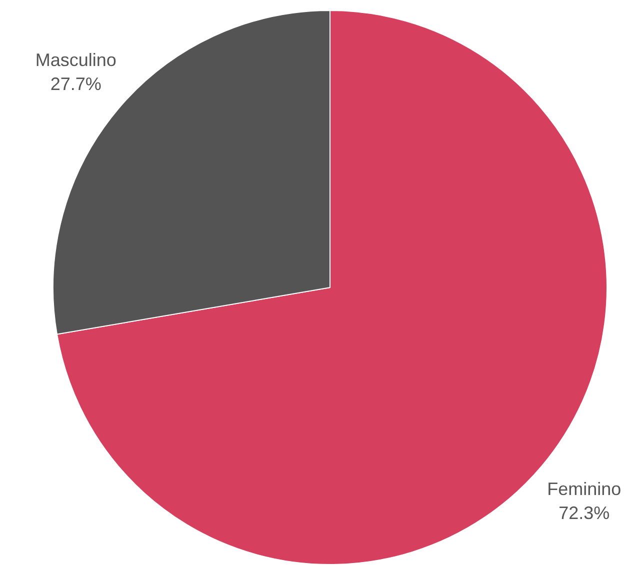  What do you see at coordinates (584, 512) in the screenshot?
I see `data-label: 72.3%` at bounding box center [584, 512].